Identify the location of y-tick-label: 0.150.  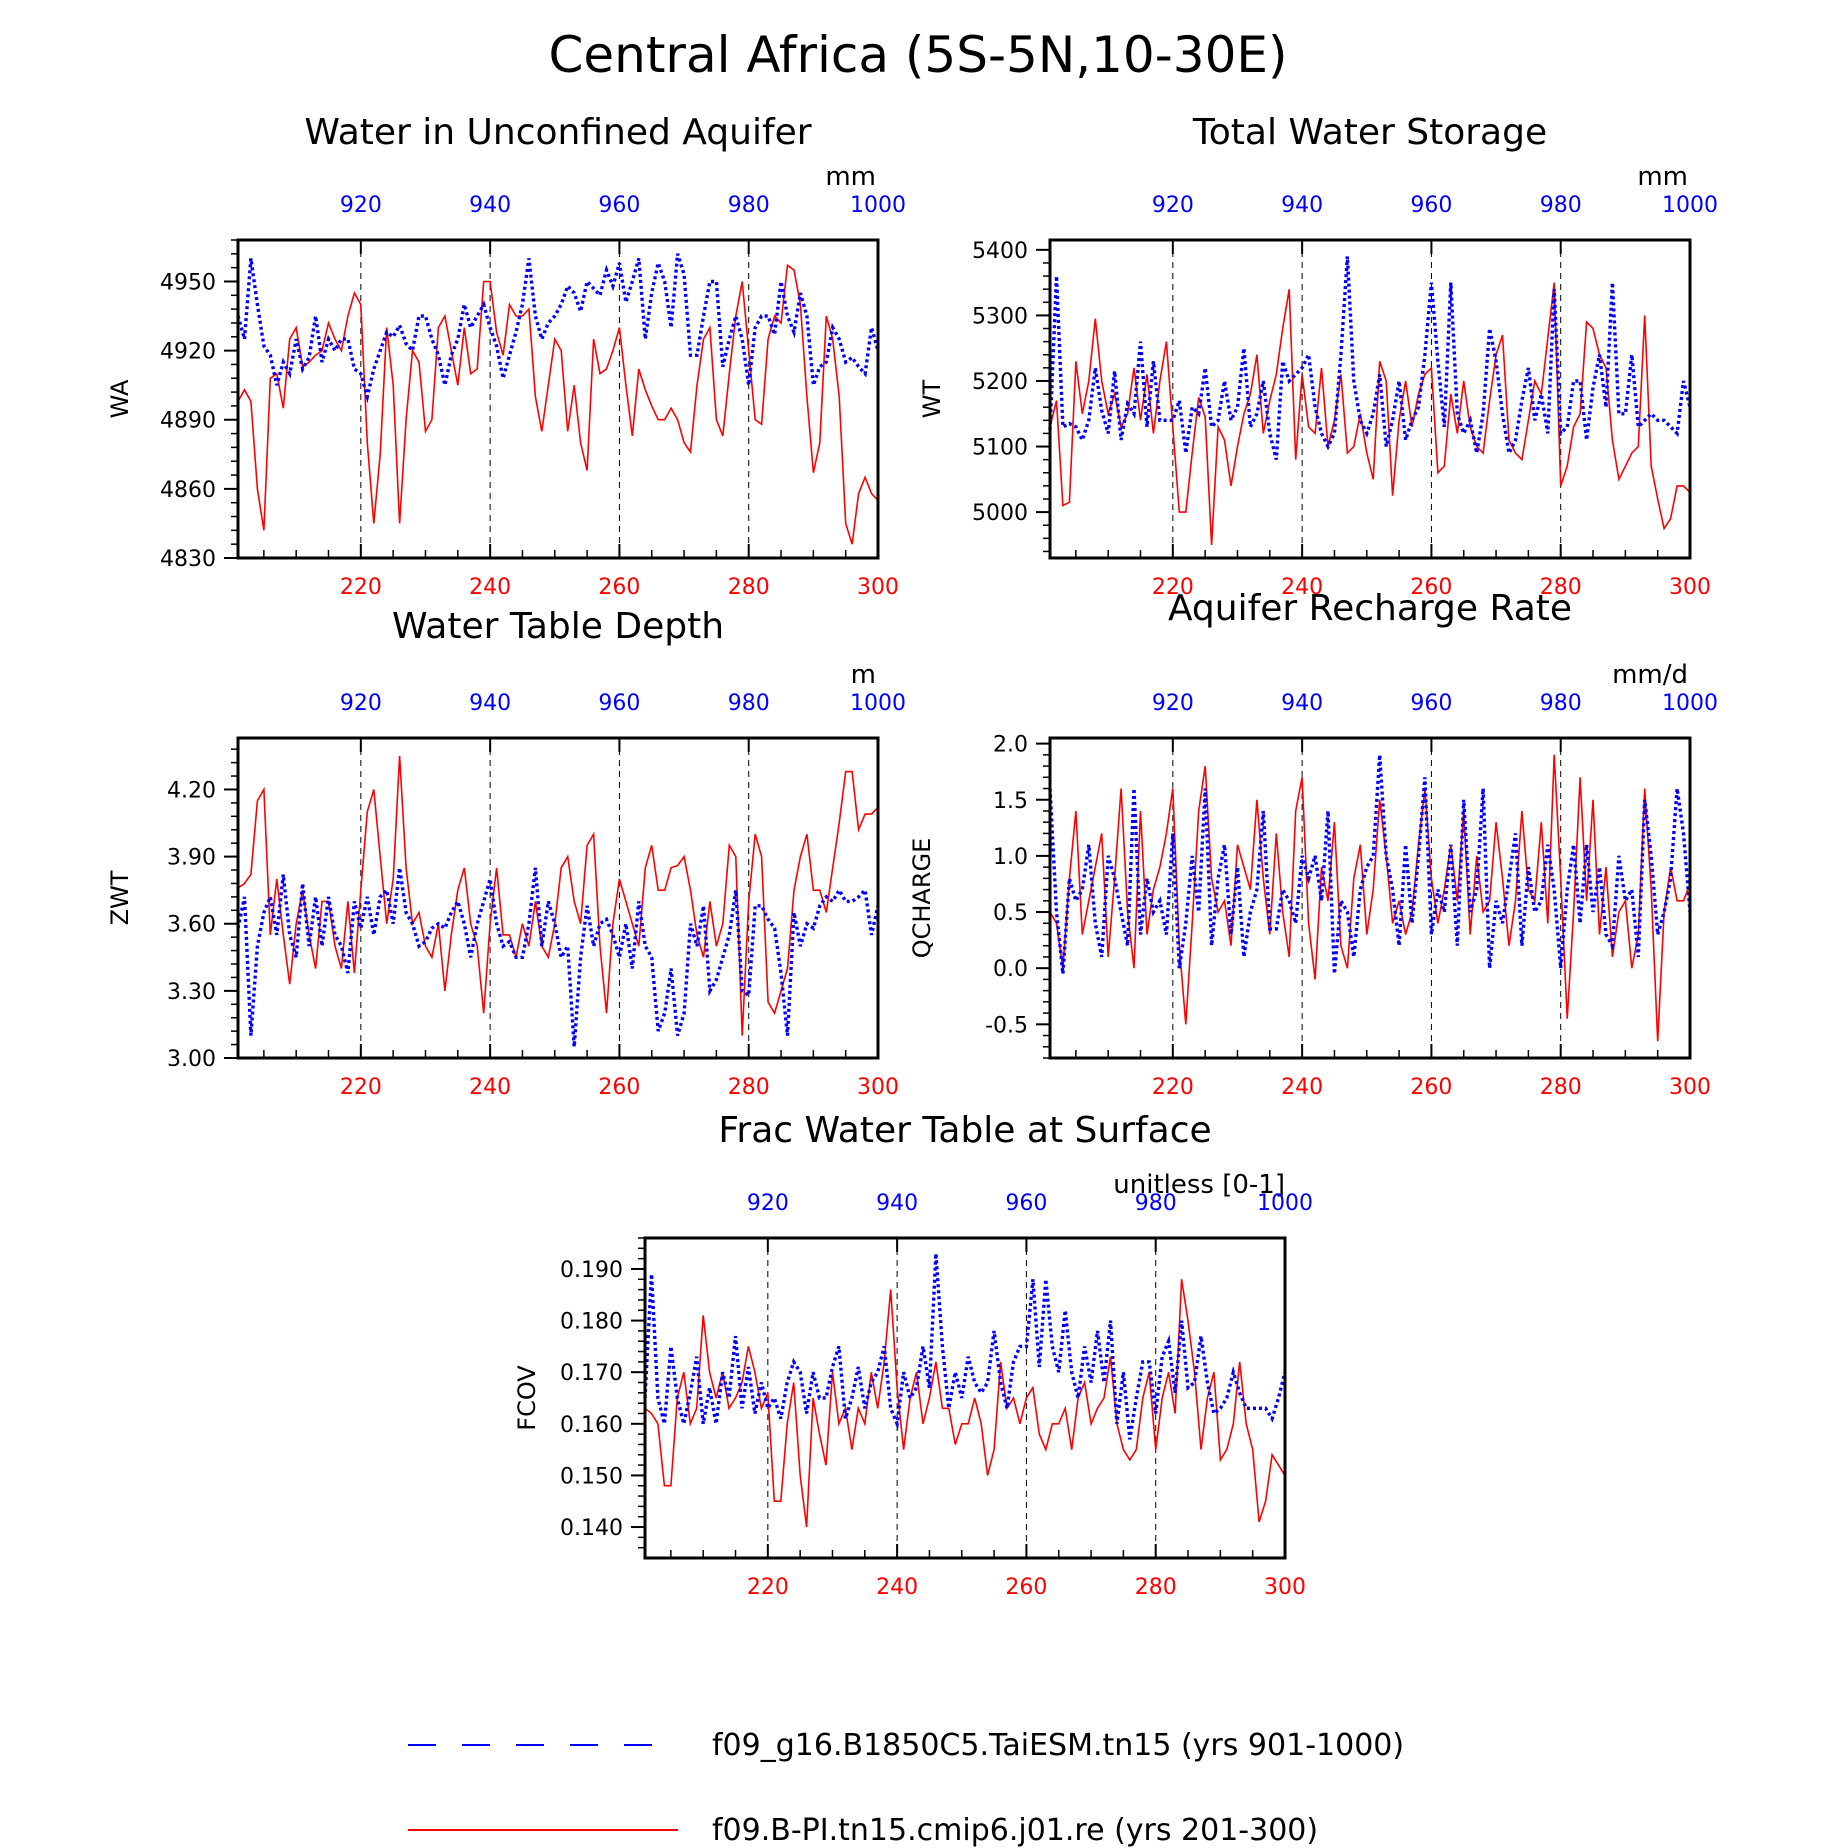
(591, 1476).